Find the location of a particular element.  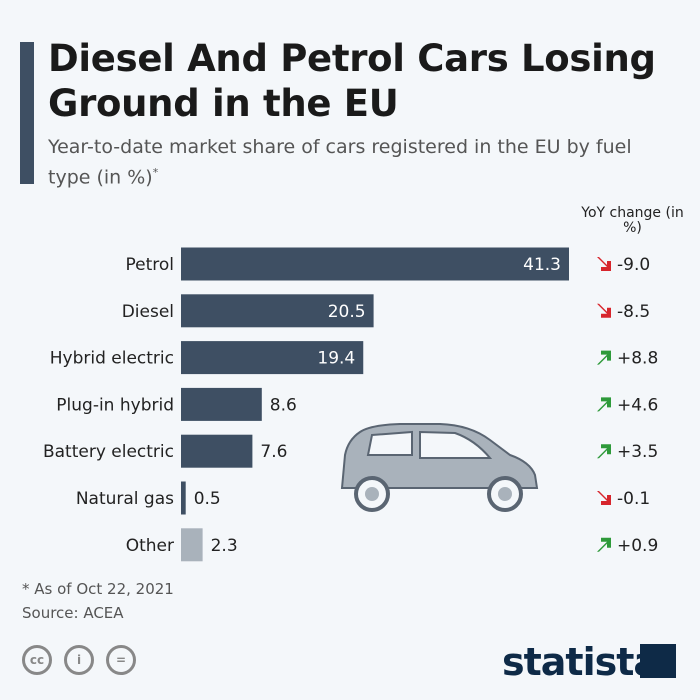

value-label: 19.4 is located at coordinates (336, 359).